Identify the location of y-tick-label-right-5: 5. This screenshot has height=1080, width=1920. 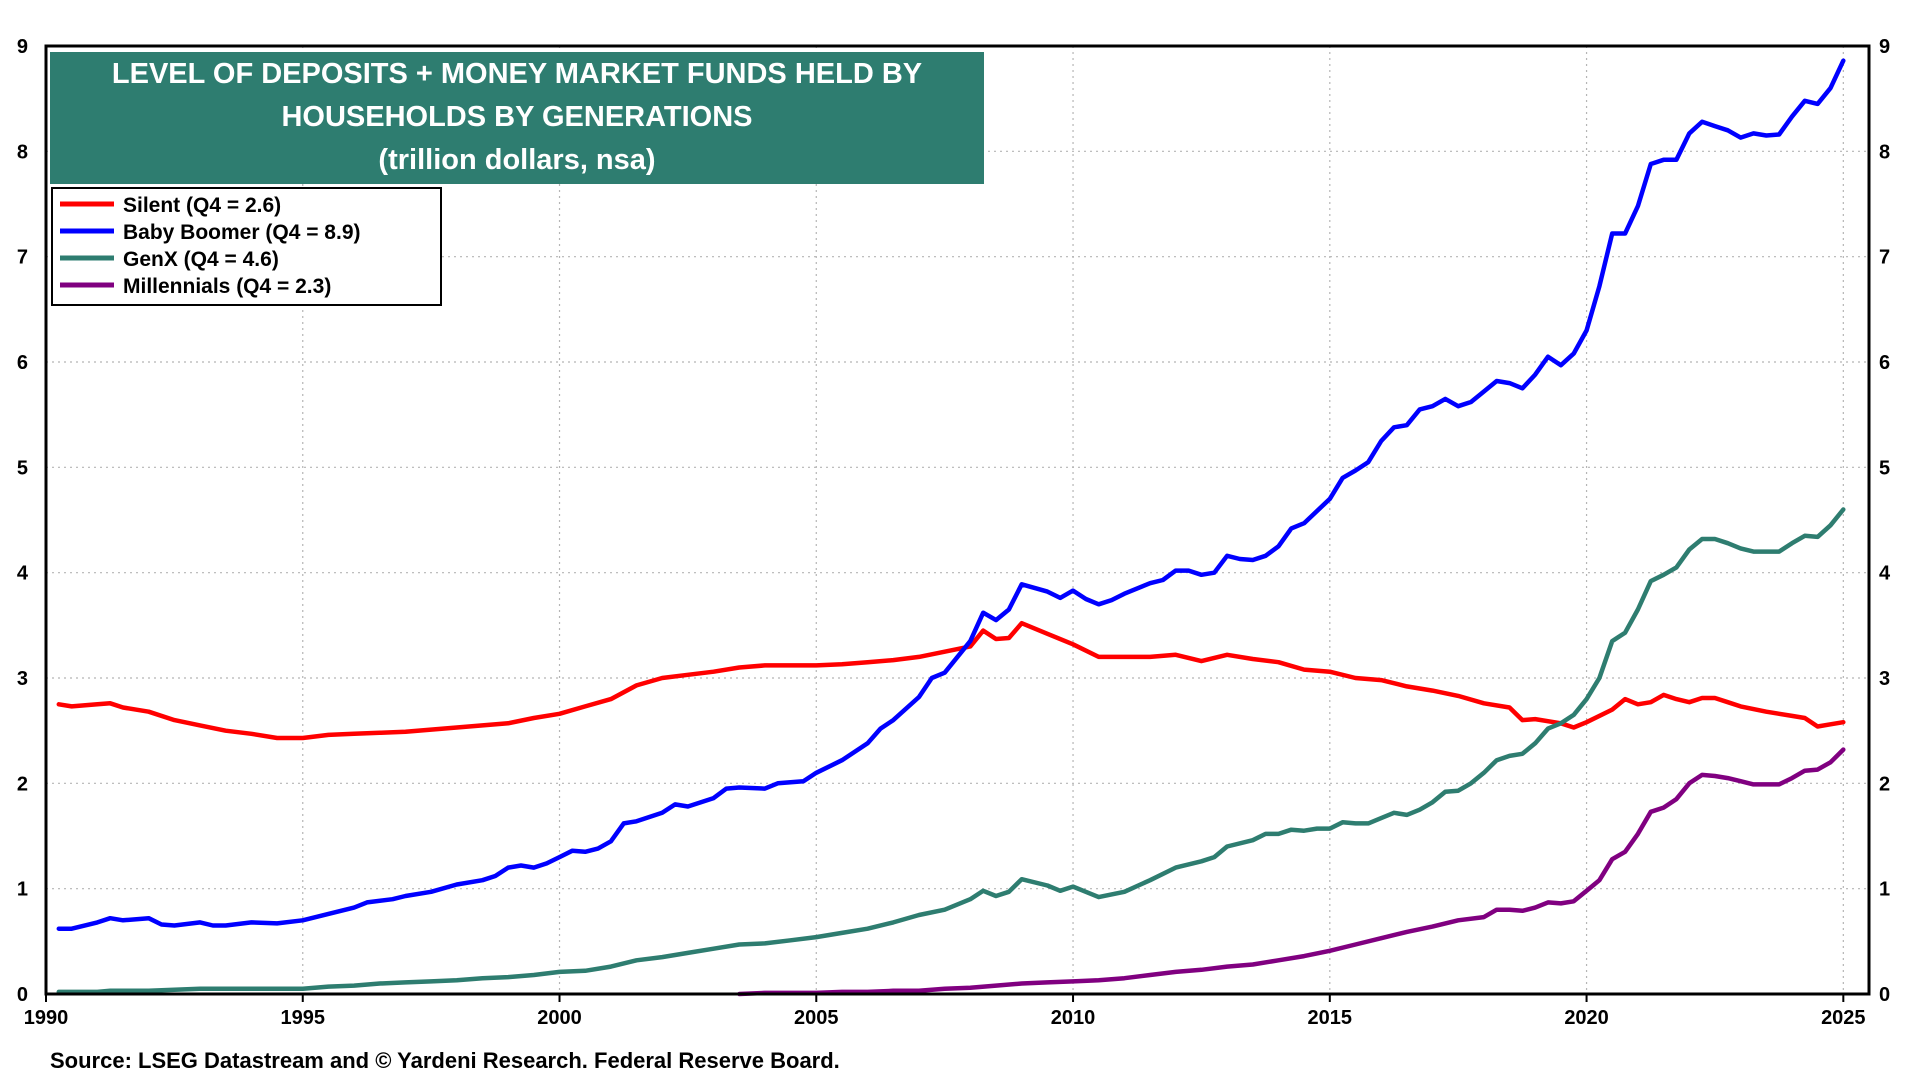
(1884, 468).